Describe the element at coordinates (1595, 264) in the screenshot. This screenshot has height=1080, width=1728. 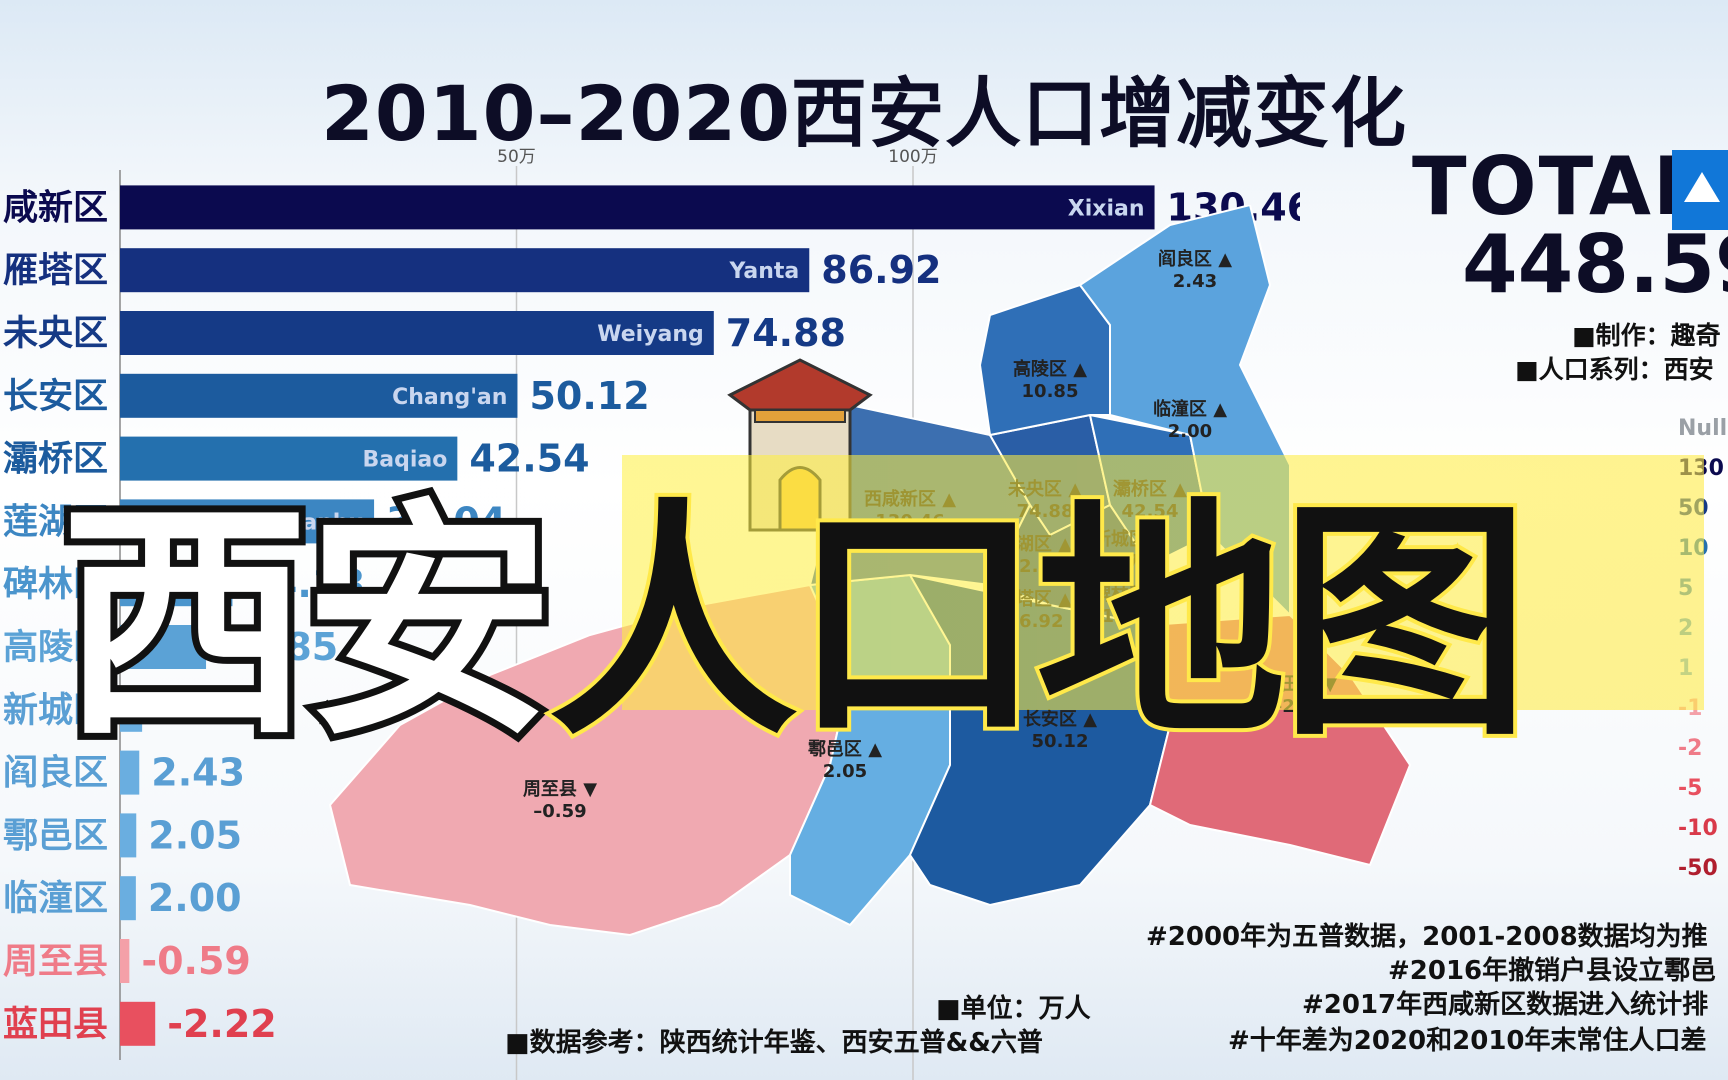
I see `total-value: 448.59` at that location.